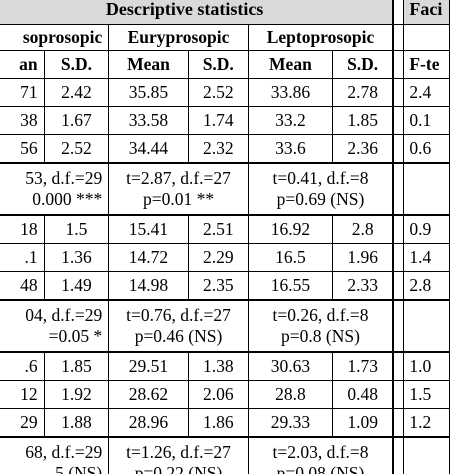 The width and height of the screenshot is (474, 474). Describe the element at coordinates (178, 178) in the screenshot. I see `t-test-line: t=2.87, d.f.=27` at that location.